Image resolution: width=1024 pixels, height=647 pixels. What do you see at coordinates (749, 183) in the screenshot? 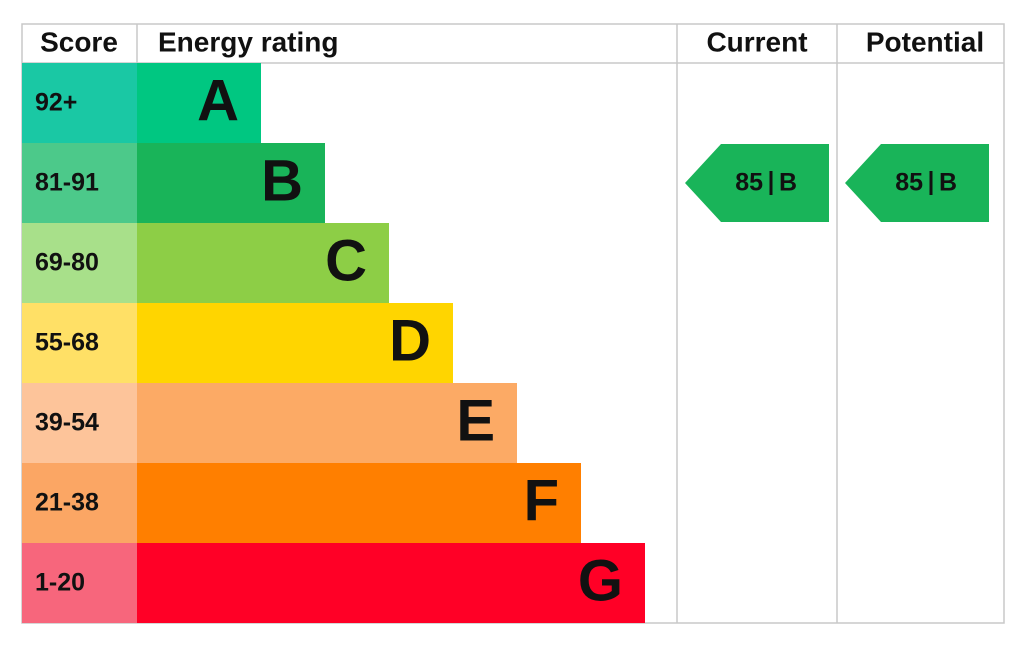
I see `current-value: 85` at bounding box center [749, 183].